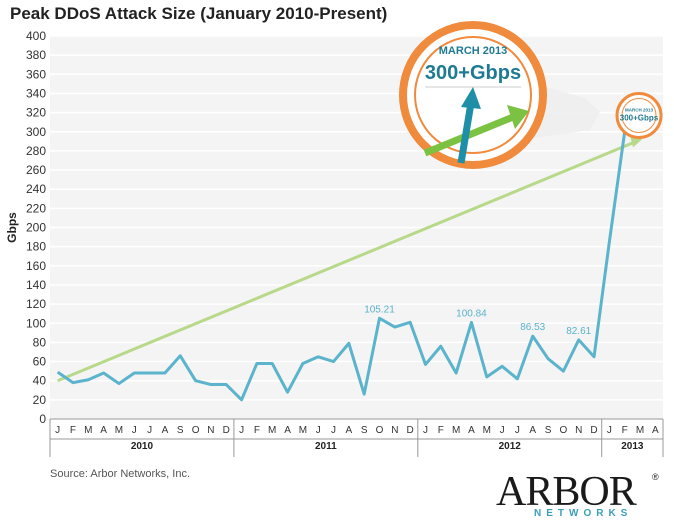 This screenshot has width=674, height=524. I want to click on y-tick-label: 160, so click(36, 266).